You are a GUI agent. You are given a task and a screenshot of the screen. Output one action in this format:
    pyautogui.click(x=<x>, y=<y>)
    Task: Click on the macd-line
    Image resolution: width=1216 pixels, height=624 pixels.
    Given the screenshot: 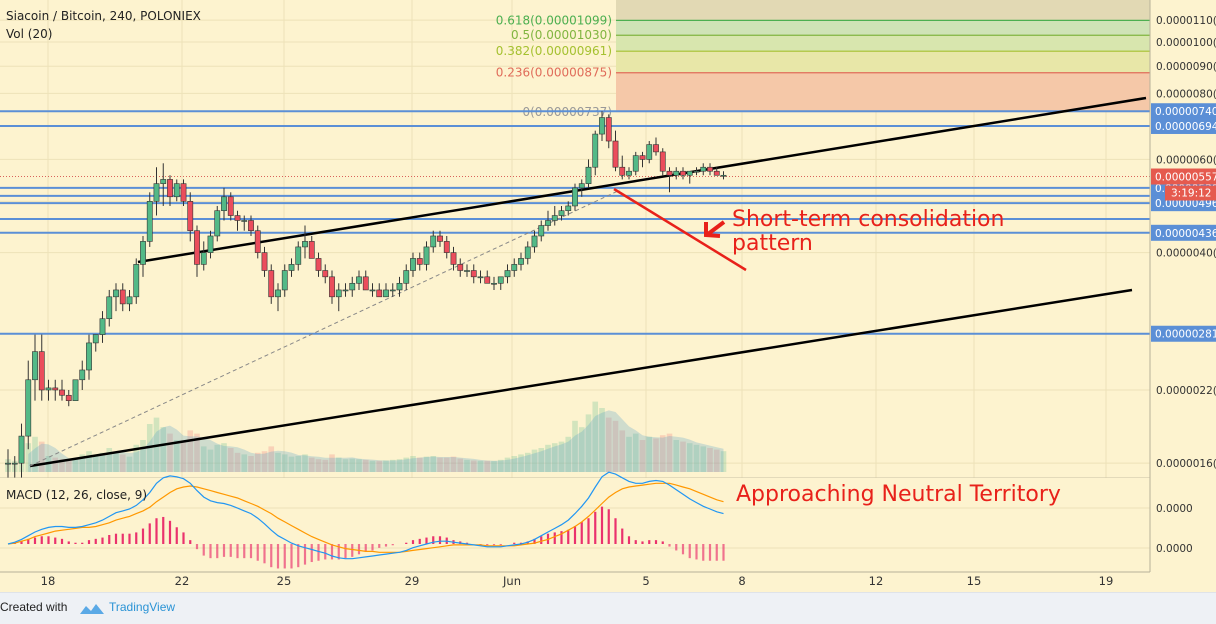 What is the action you would take?
    pyautogui.click(x=365, y=515)
    